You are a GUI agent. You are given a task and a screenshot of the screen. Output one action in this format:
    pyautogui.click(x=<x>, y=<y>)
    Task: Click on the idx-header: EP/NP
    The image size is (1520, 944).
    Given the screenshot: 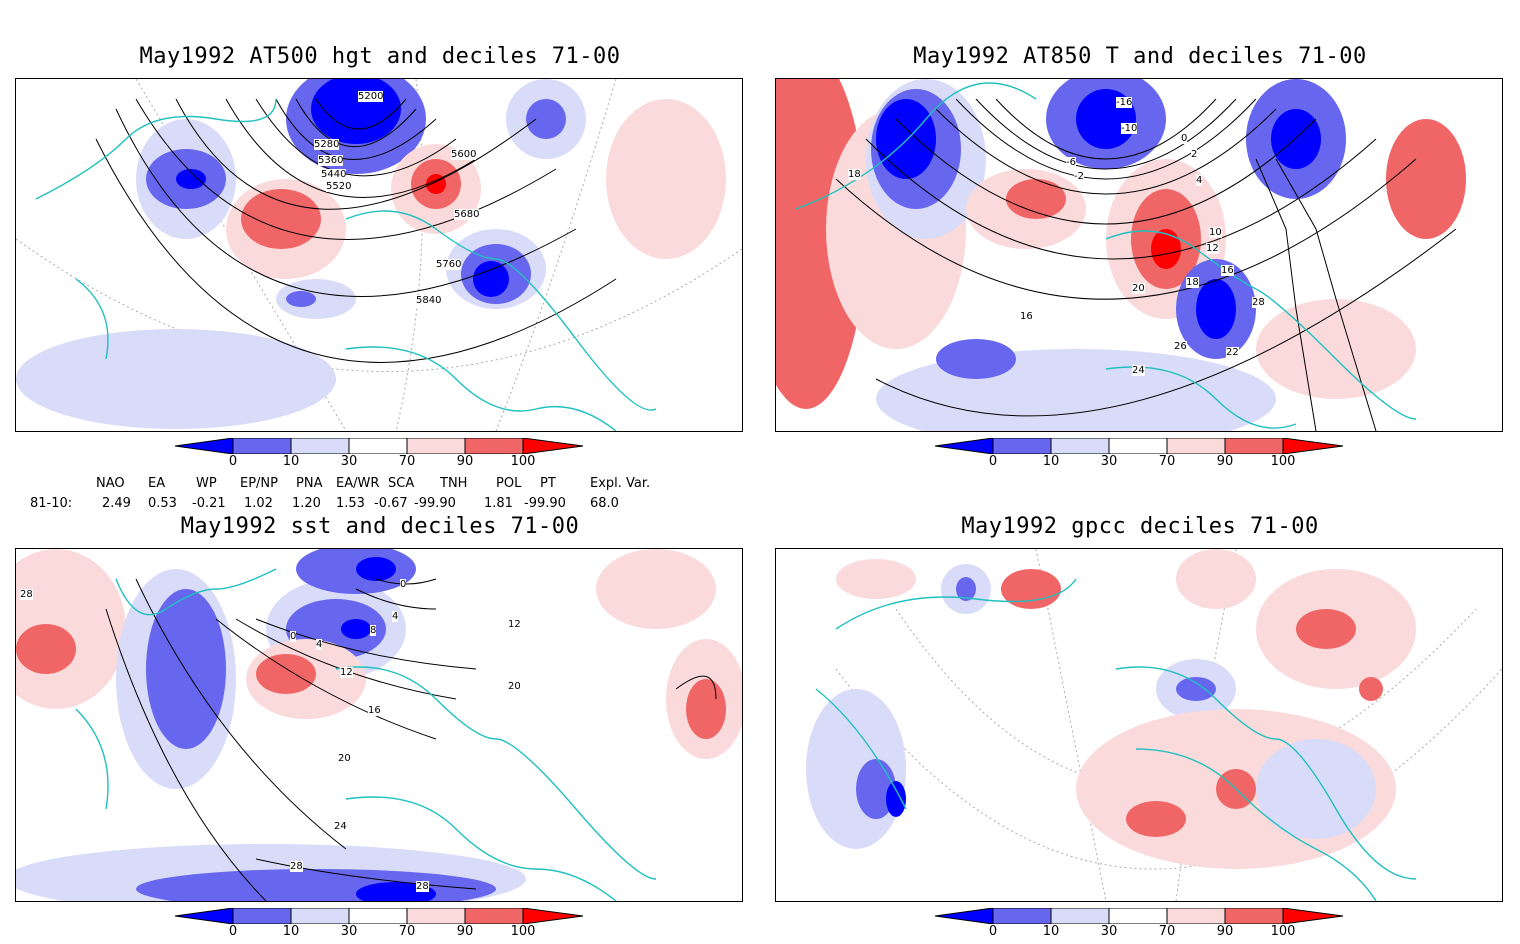 What is the action you would take?
    pyautogui.click(x=259, y=483)
    